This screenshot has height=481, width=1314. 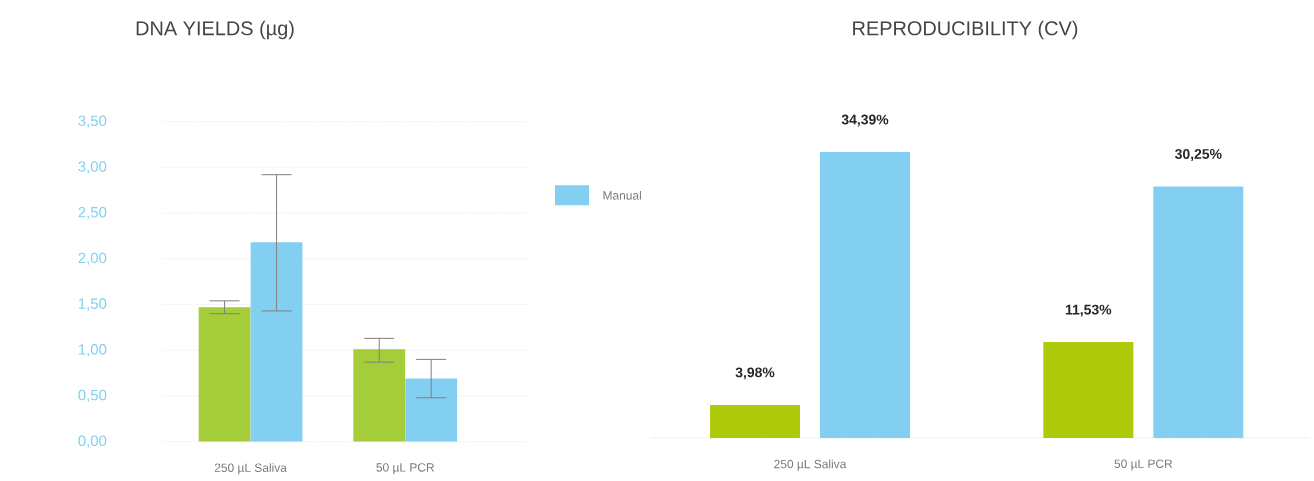 I want to click on y-tick-label: 0,50, so click(x=92, y=396).